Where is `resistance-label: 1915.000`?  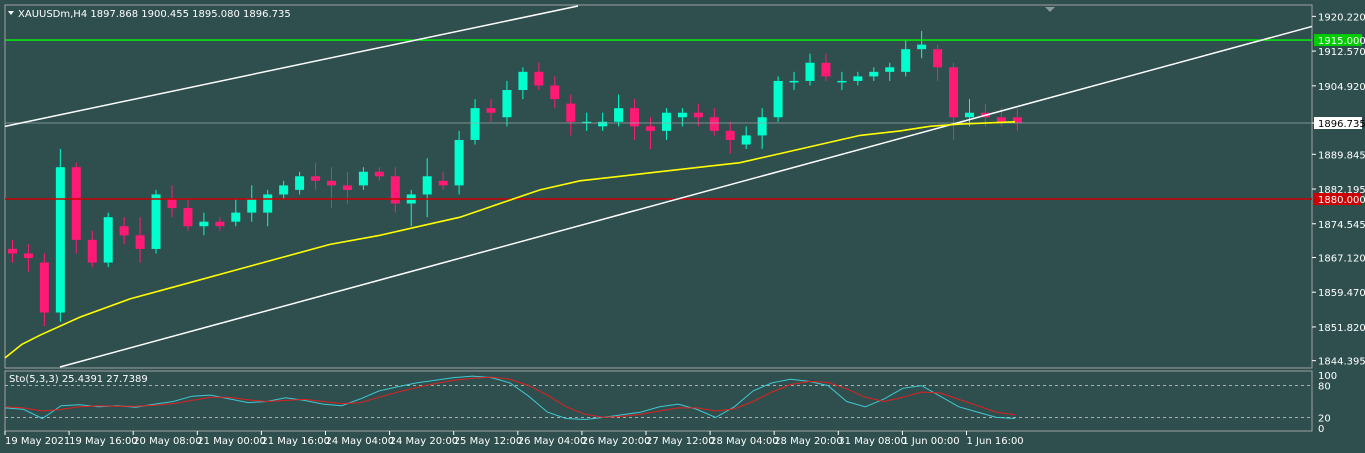
resistance-label: 1915.000 is located at coordinates (1341, 41).